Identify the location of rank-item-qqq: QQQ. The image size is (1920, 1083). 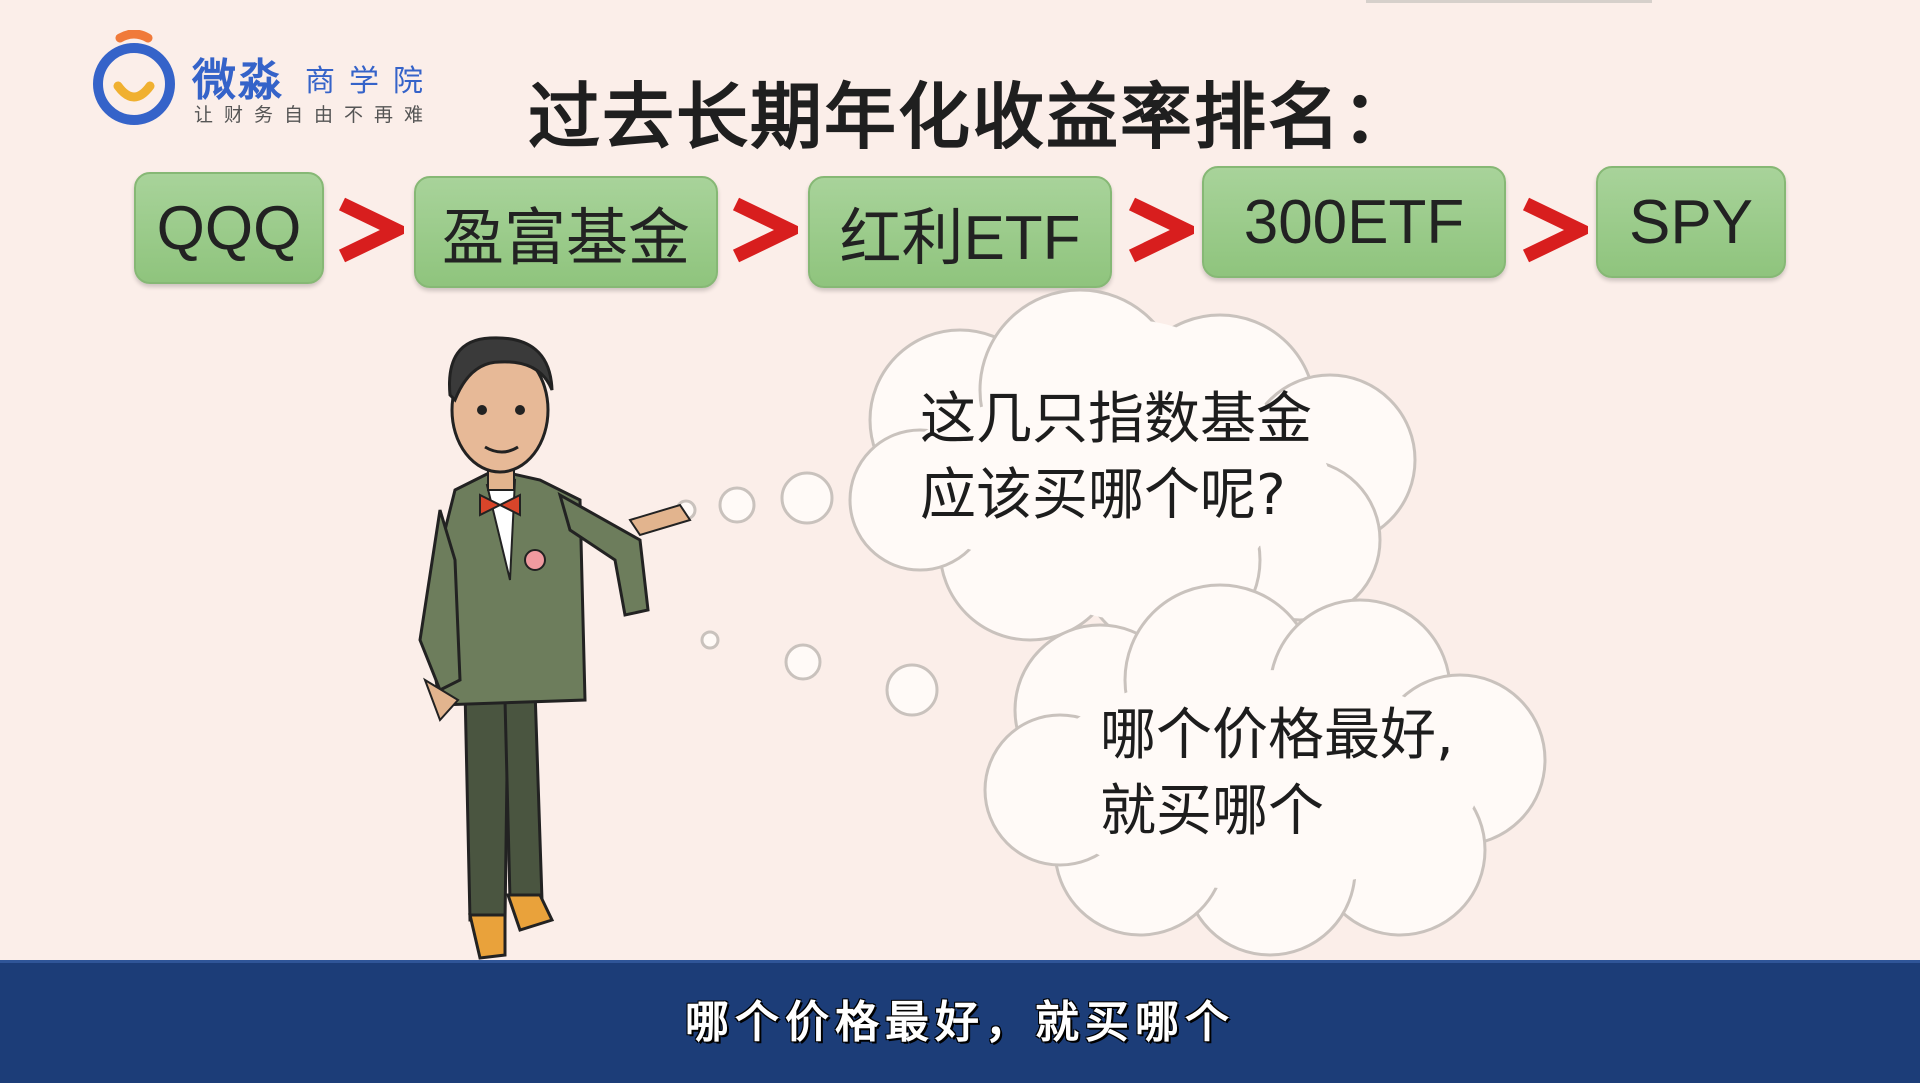
(229, 228).